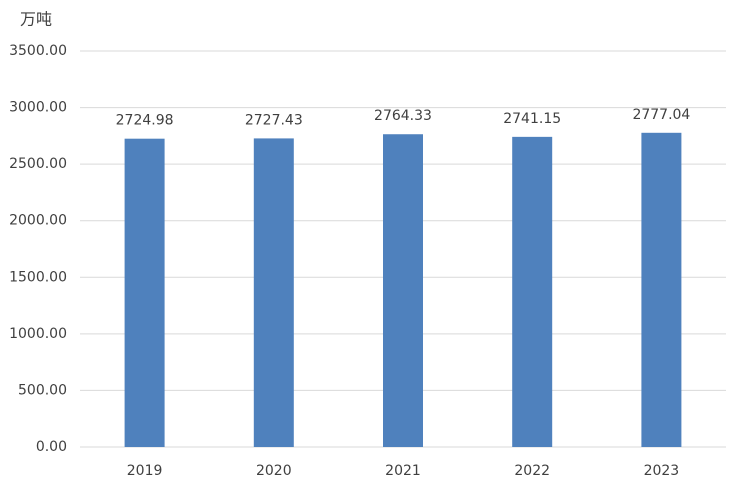  Describe the element at coordinates (532, 119) in the screenshot. I see `data-label: 2741.15` at that location.